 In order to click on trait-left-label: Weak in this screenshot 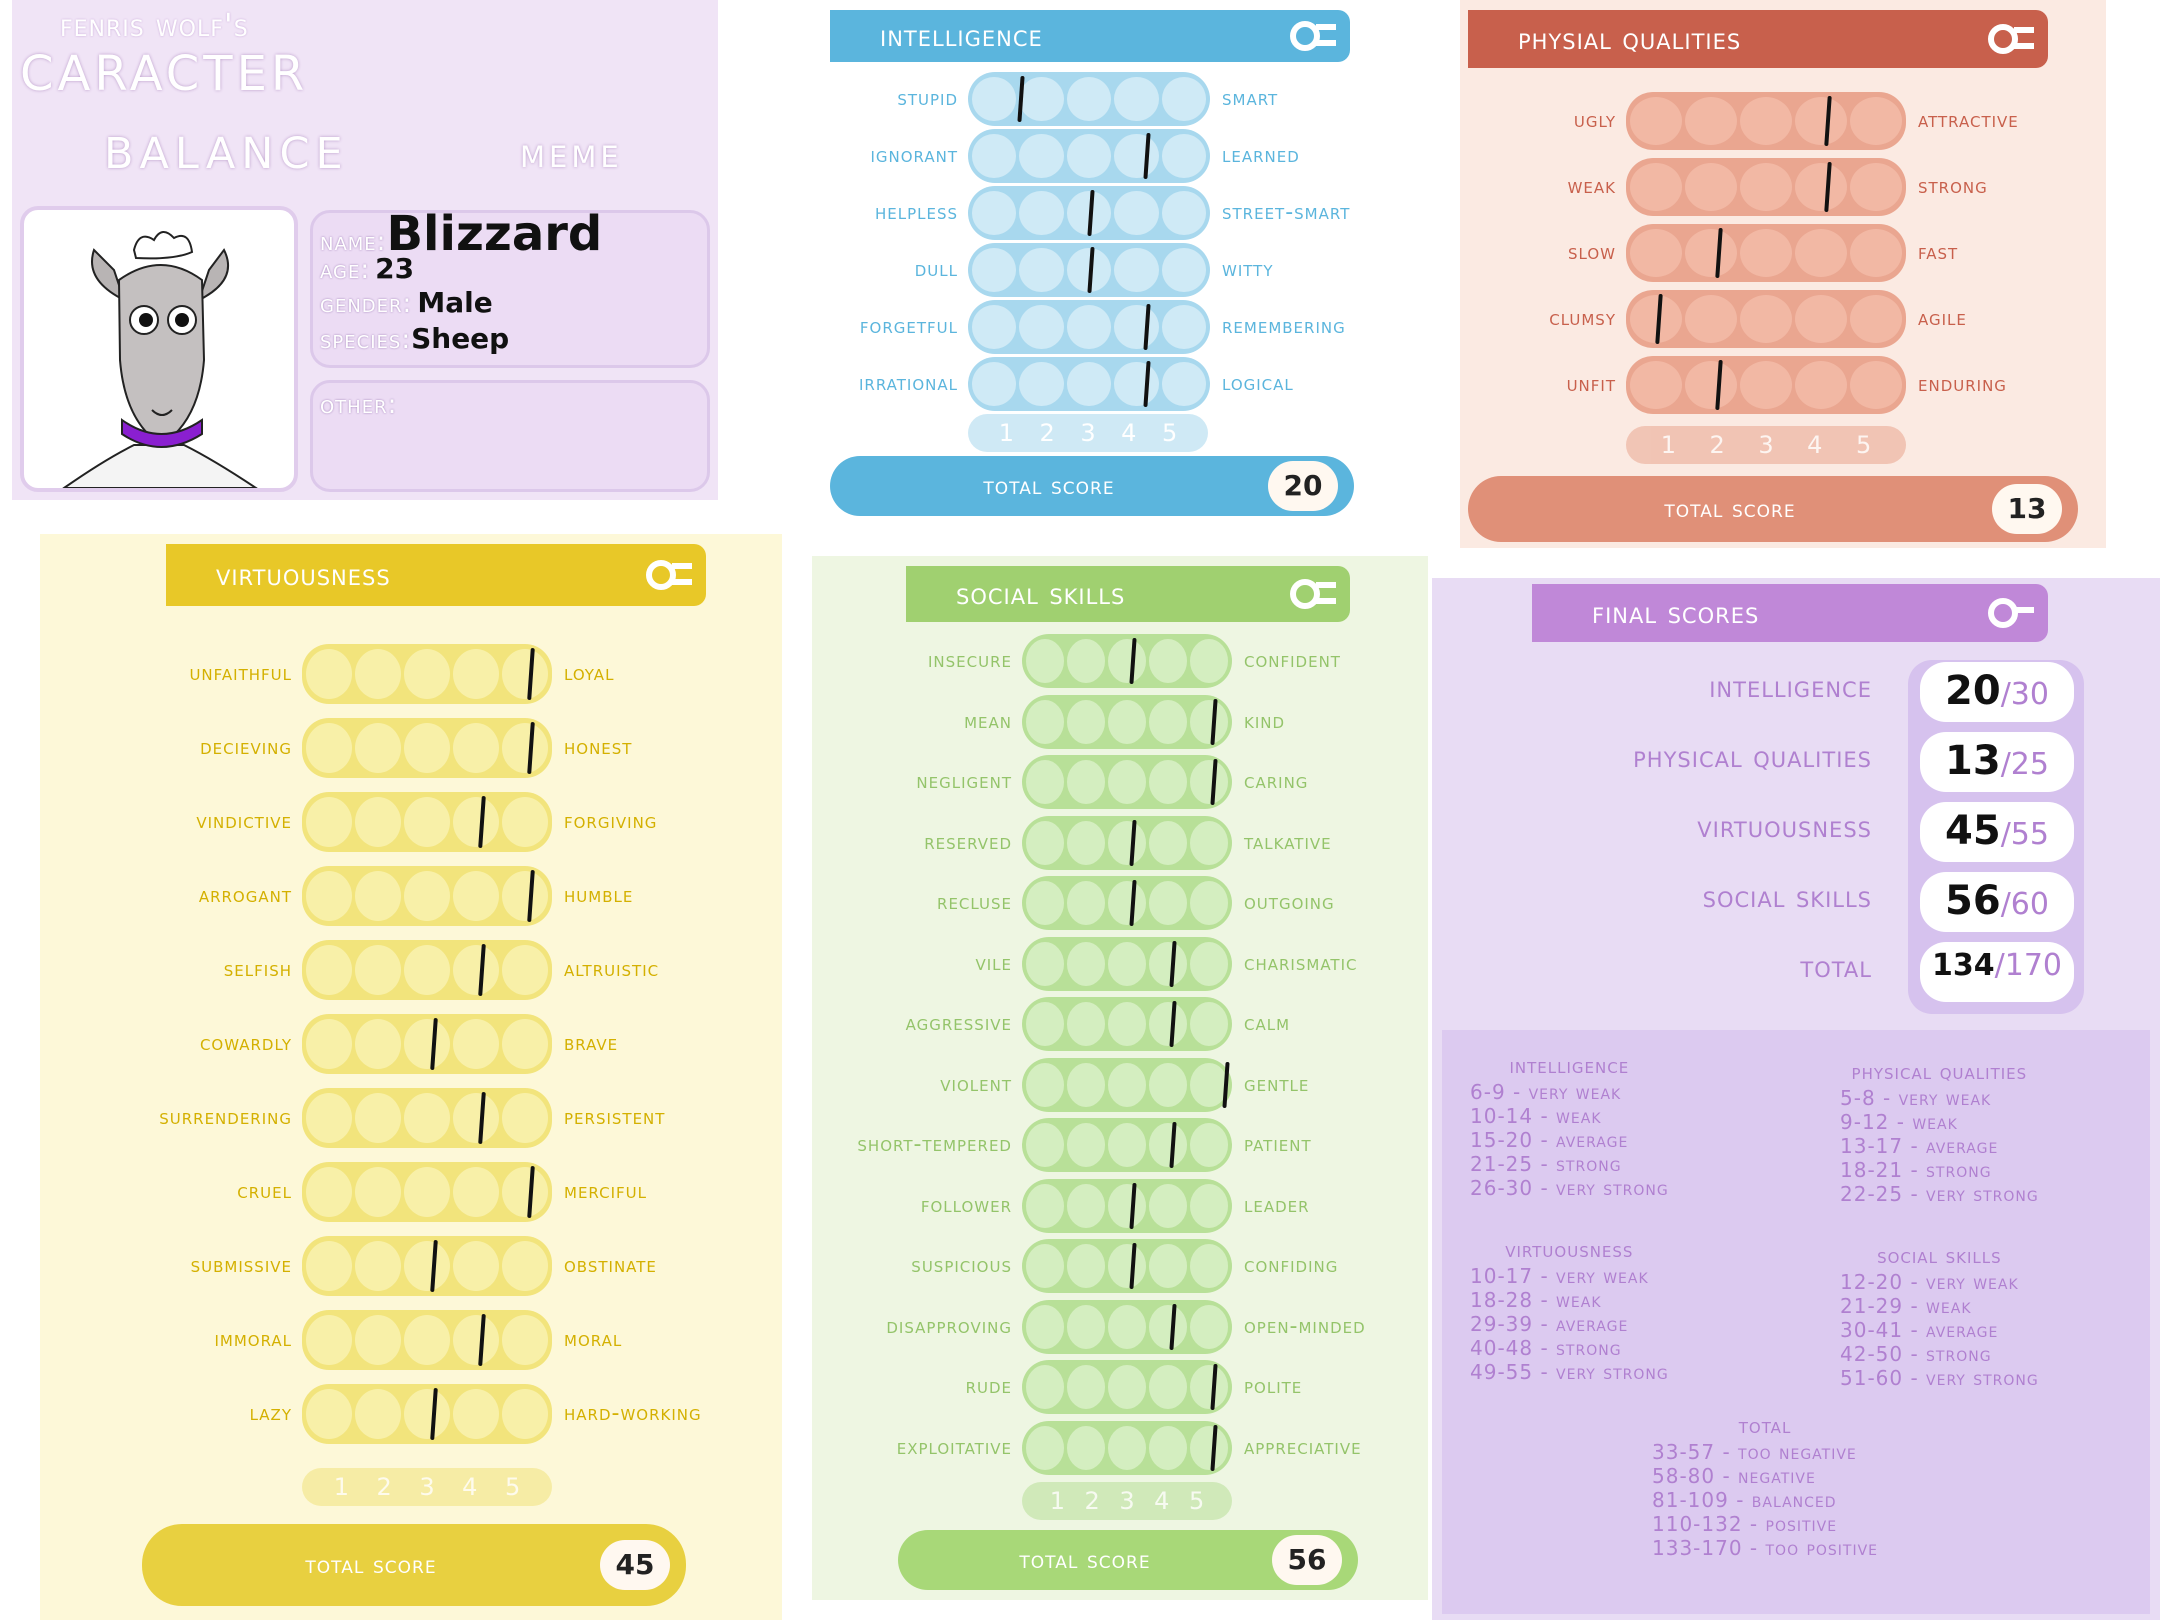, I will do `click(1591, 186)`.